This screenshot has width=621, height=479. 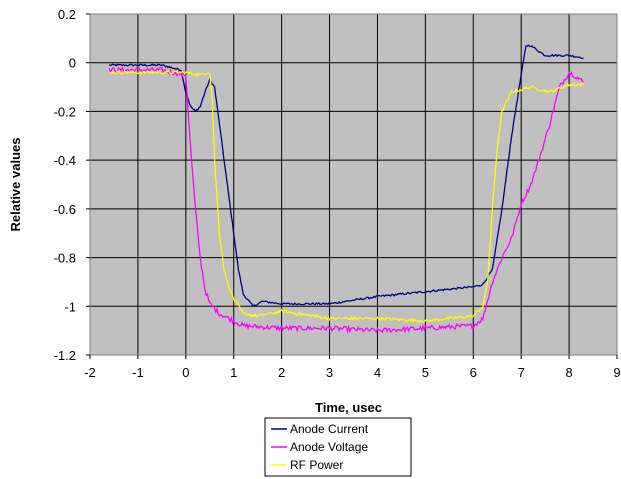 I want to click on y-axis-title: Relative values, so click(x=15, y=185).